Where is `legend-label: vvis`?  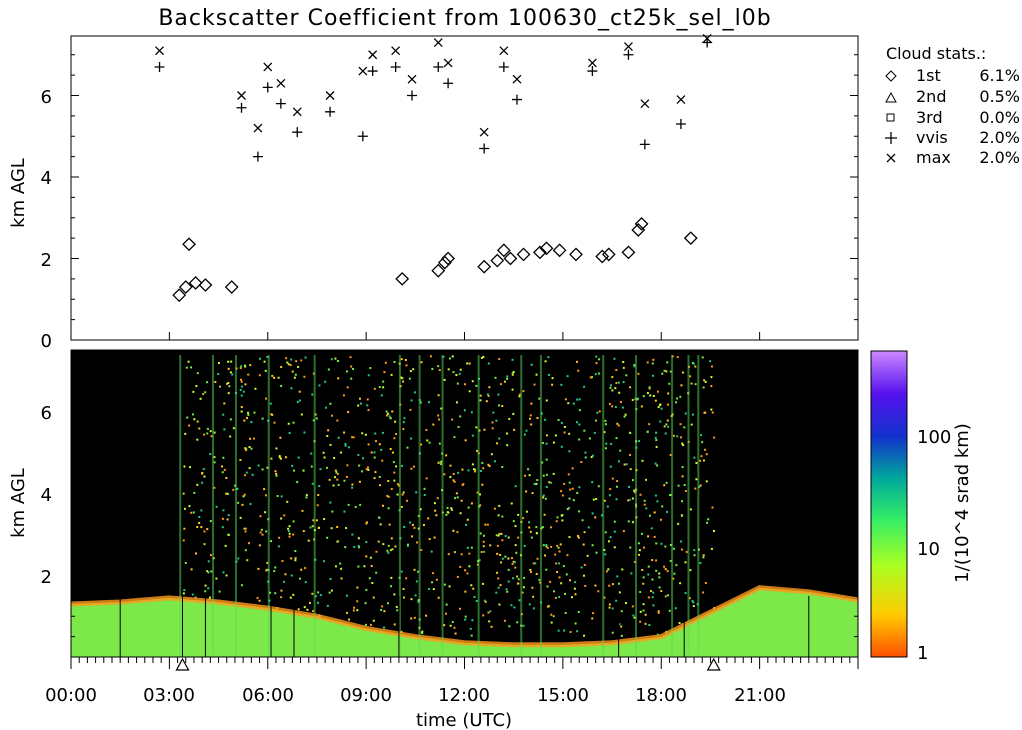
legend-label: vvis is located at coordinates (932, 137).